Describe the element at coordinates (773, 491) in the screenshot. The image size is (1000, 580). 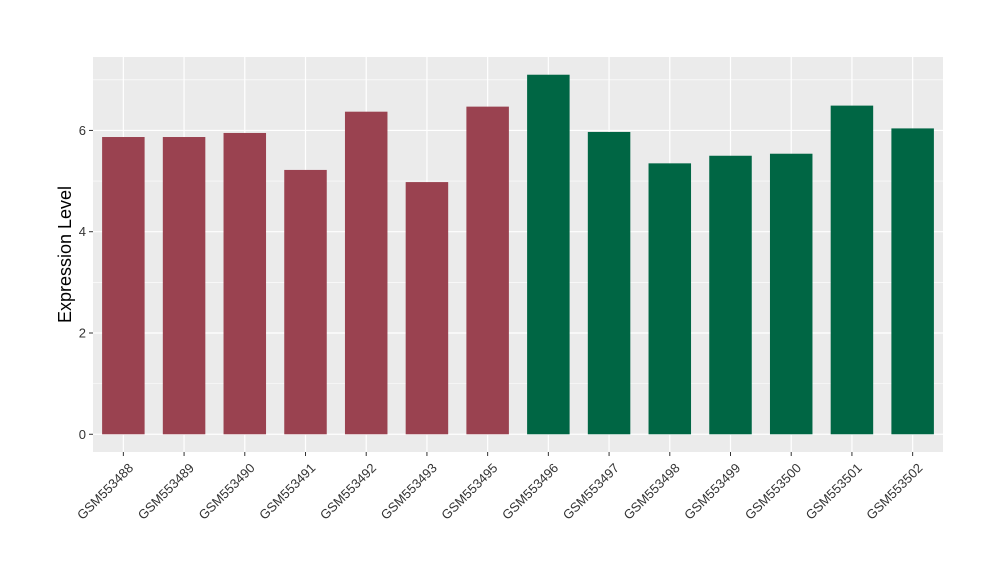
I see `x-tick-label: GSM553500` at that location.